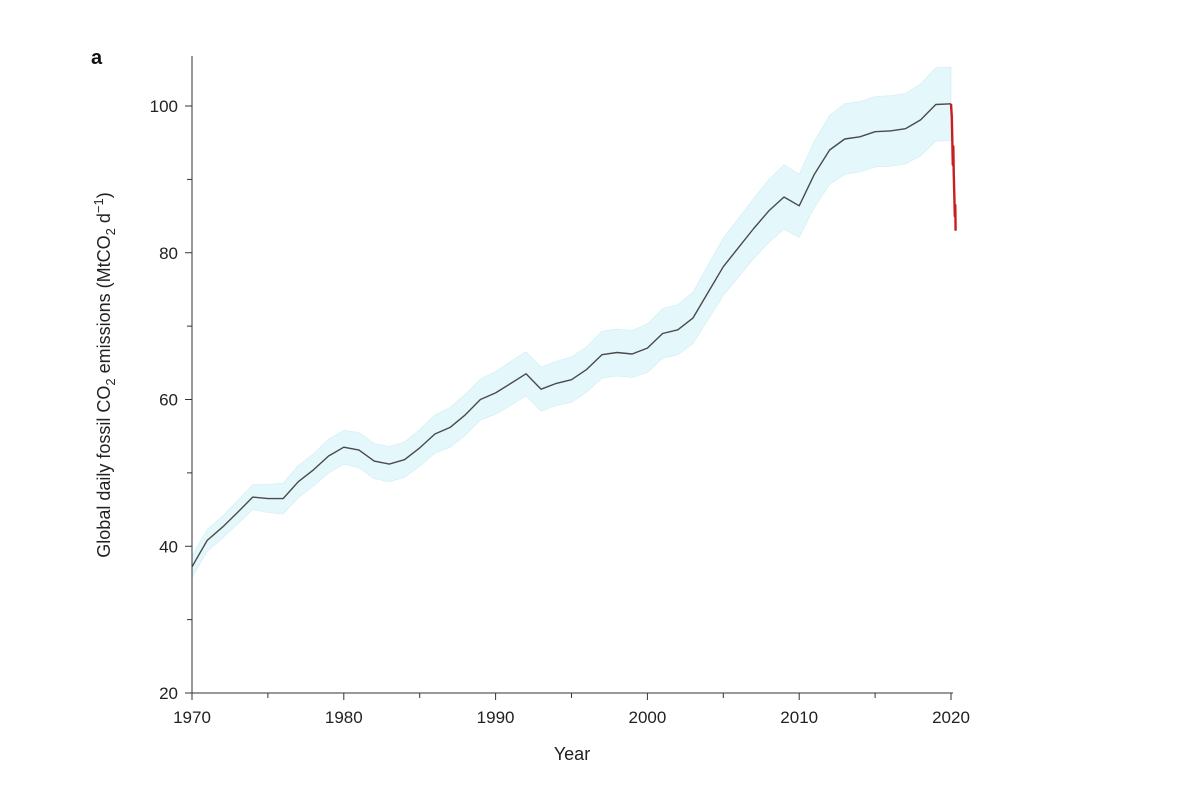  Describe the element at coordinates (192, 717) in the screenshot. I see `x-tick-label: 1970` at that location.